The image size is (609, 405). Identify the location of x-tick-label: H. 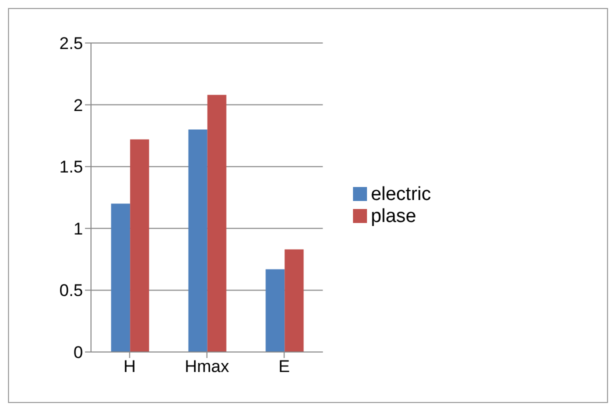
(129, 366).